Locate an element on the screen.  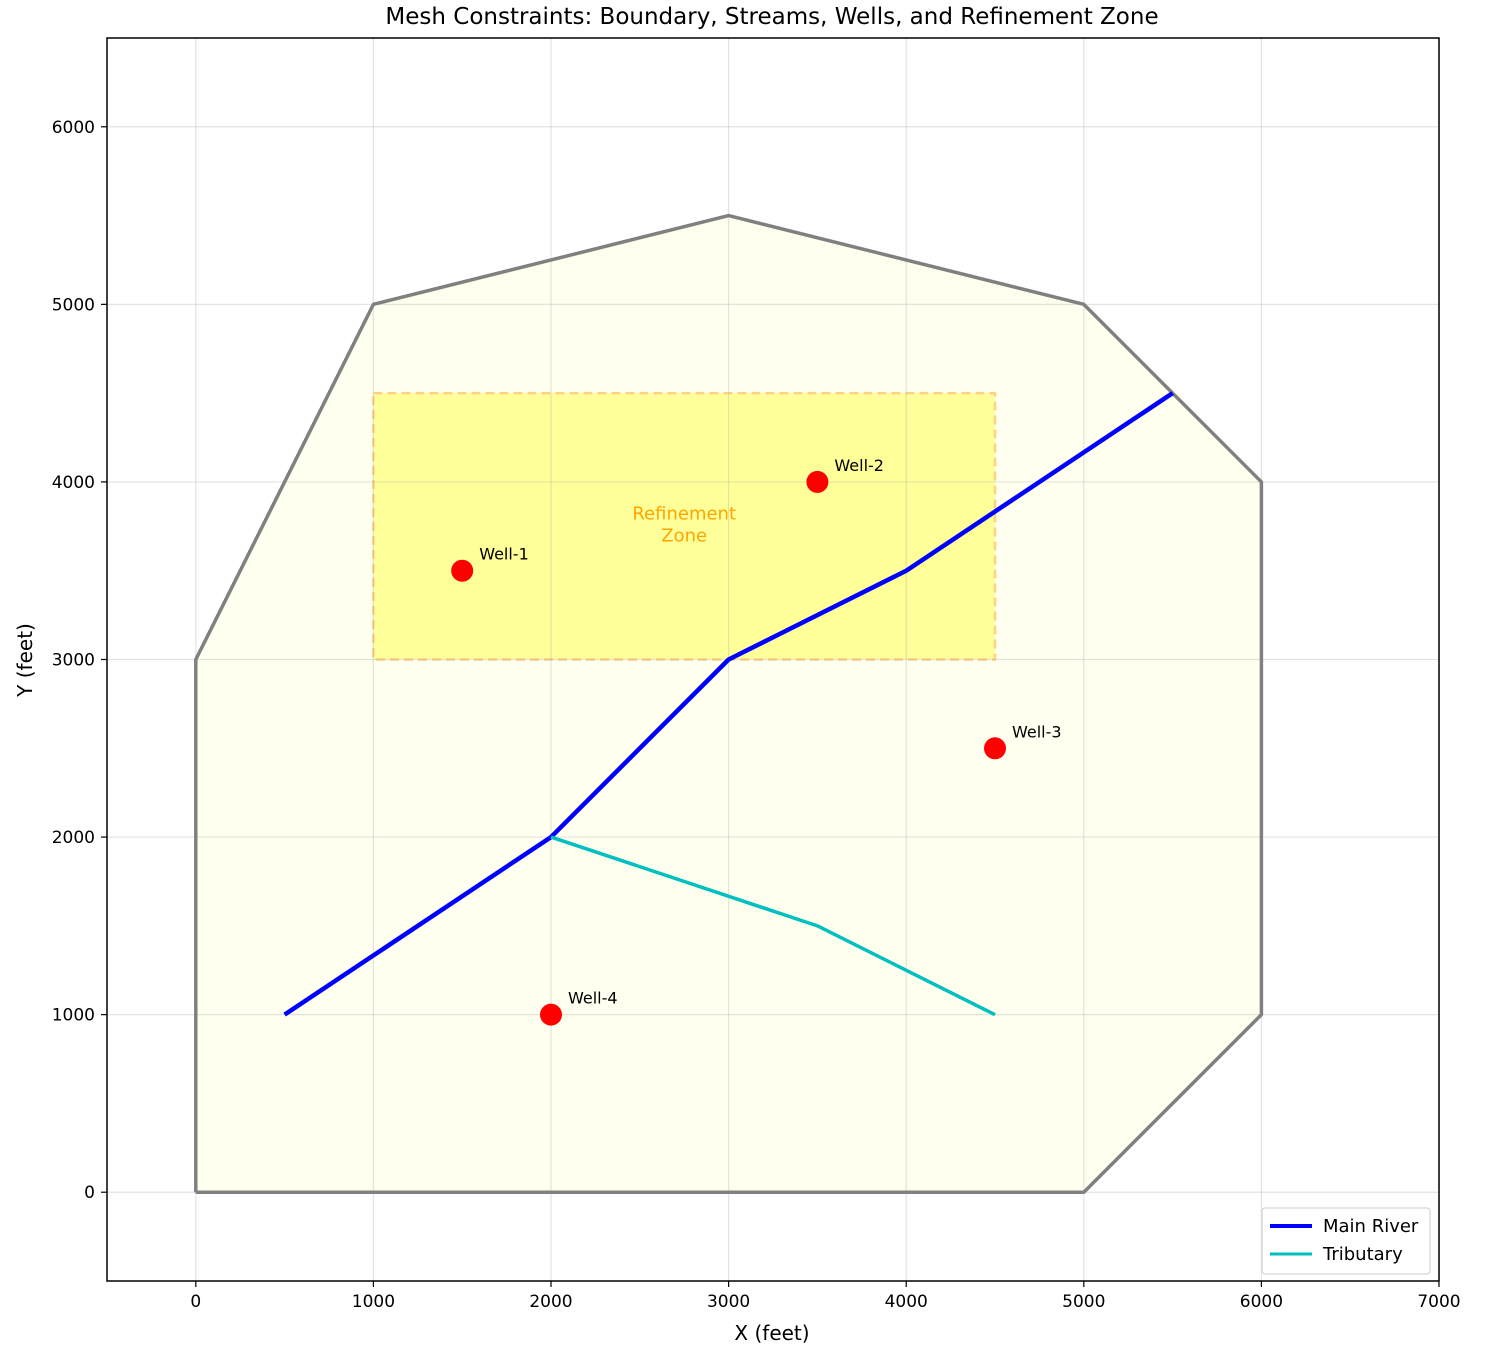
well-label-well-4: Well-4 is located at coordinates (593, 998).